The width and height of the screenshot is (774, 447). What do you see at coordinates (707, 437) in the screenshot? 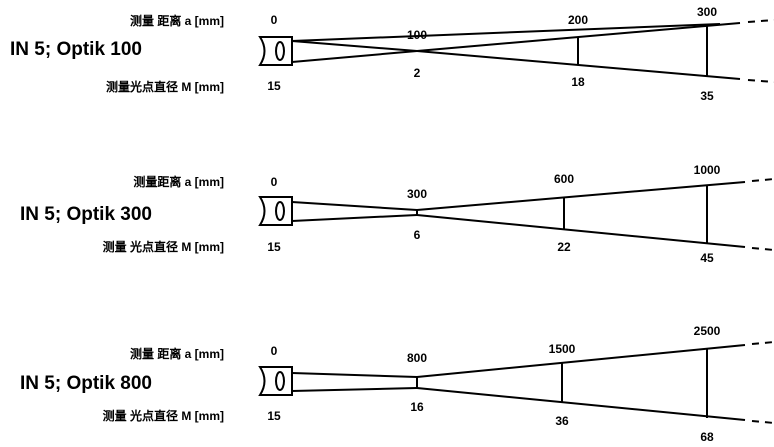
I see `spot-value: 68` at bounding box center [707, 437].